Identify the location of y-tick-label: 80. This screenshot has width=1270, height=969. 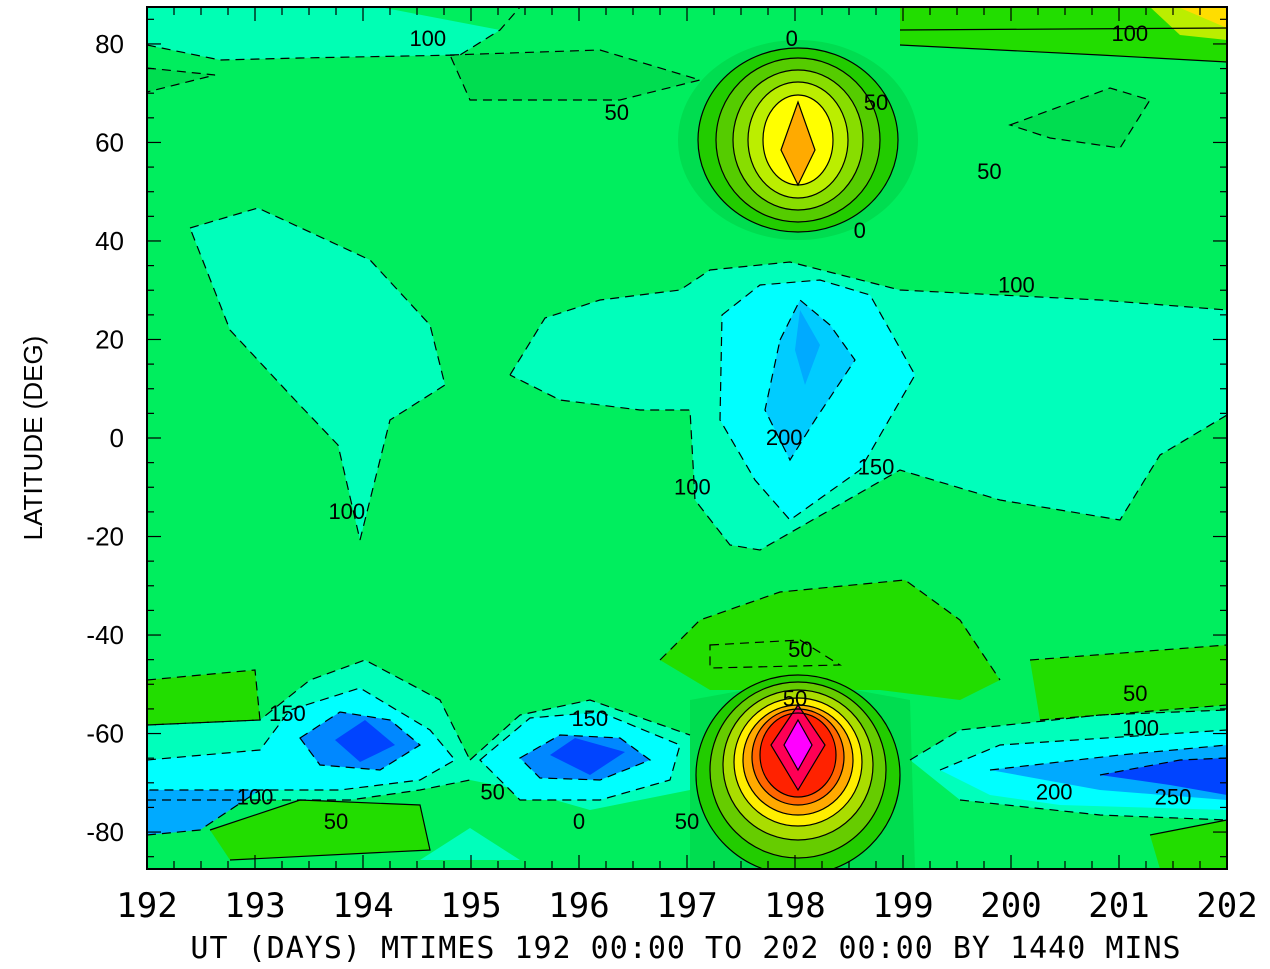
(109, 44).